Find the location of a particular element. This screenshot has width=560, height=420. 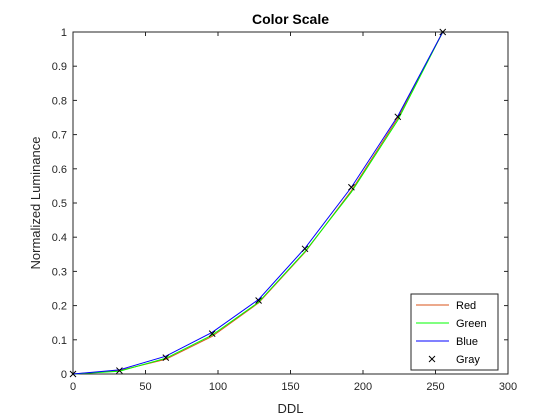

y-tick-label: 0.7 is located at coordinates (59, 136).